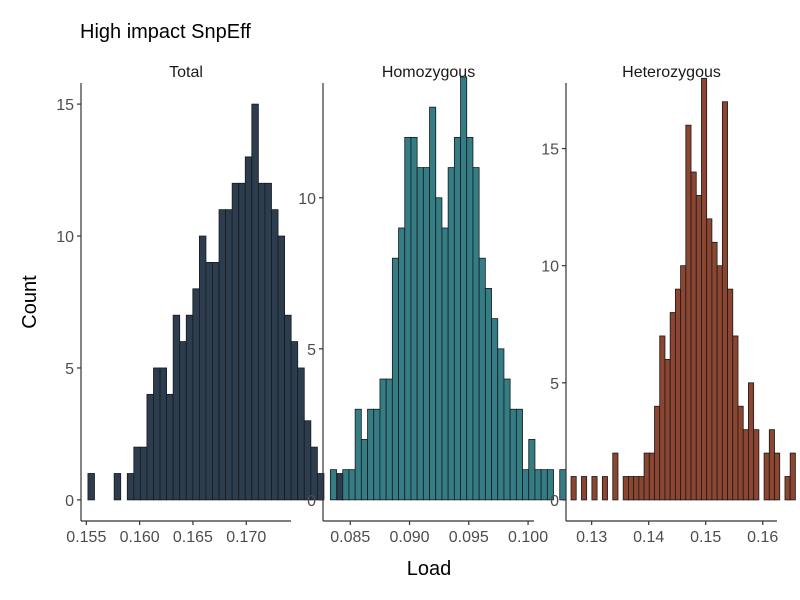  I want to click on x-axis-title: Load, so click(429, 569).